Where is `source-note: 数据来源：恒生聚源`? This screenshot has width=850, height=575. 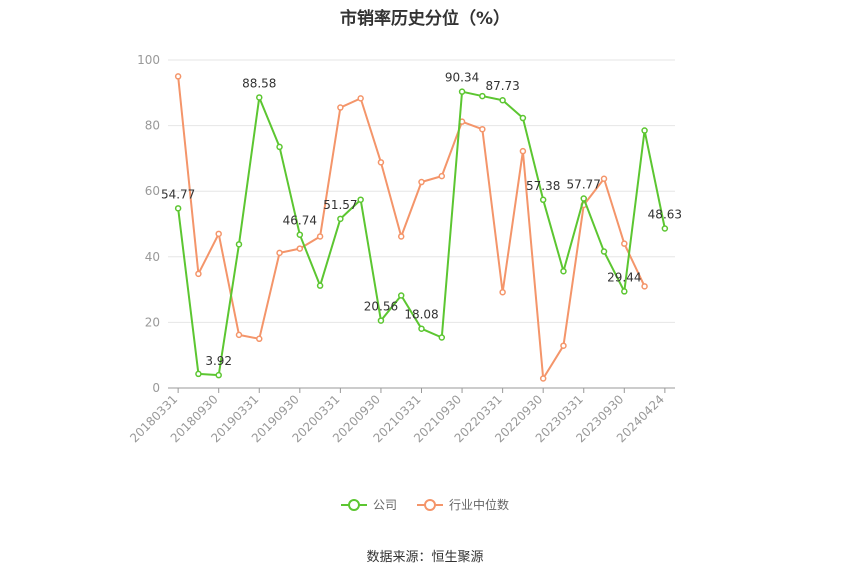 source-note: 数据来源：恒生聚源 is located at coordinates (425, 557).